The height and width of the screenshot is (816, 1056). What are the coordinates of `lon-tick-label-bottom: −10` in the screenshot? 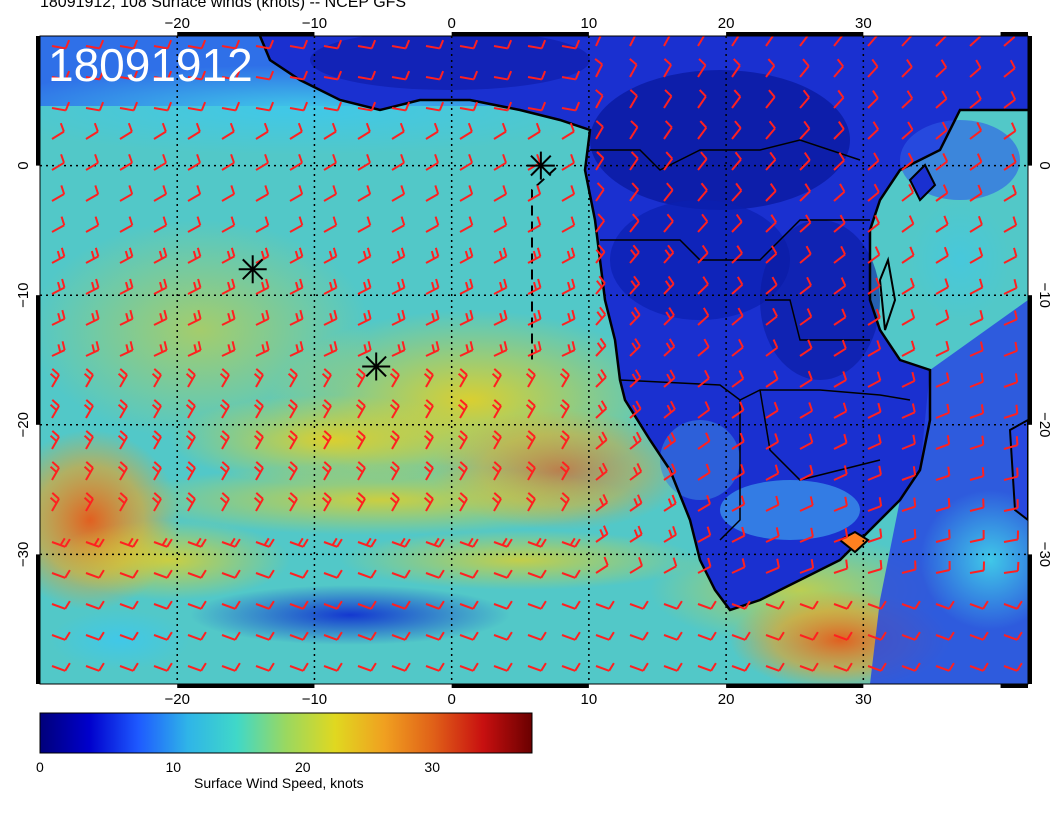 It's located at (314, 699).